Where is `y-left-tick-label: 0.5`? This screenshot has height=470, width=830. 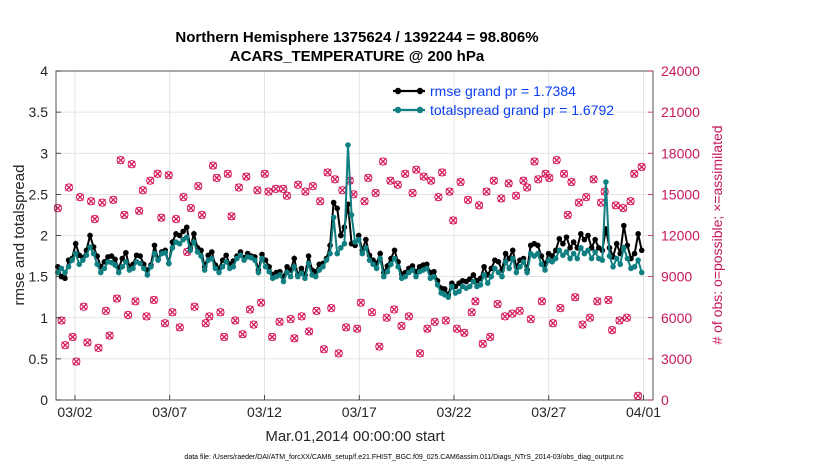 y-left-tick-label: 0.5 is located at coordinates (39, 359).